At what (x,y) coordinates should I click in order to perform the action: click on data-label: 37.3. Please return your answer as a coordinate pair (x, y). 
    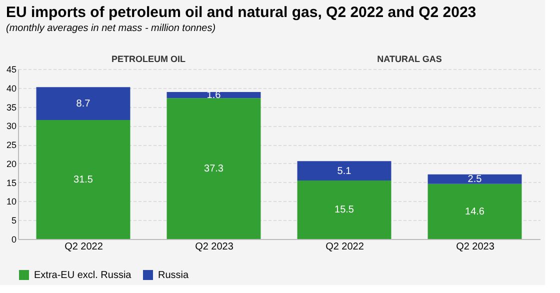
    Looking at the image, I should click on (214, 169).